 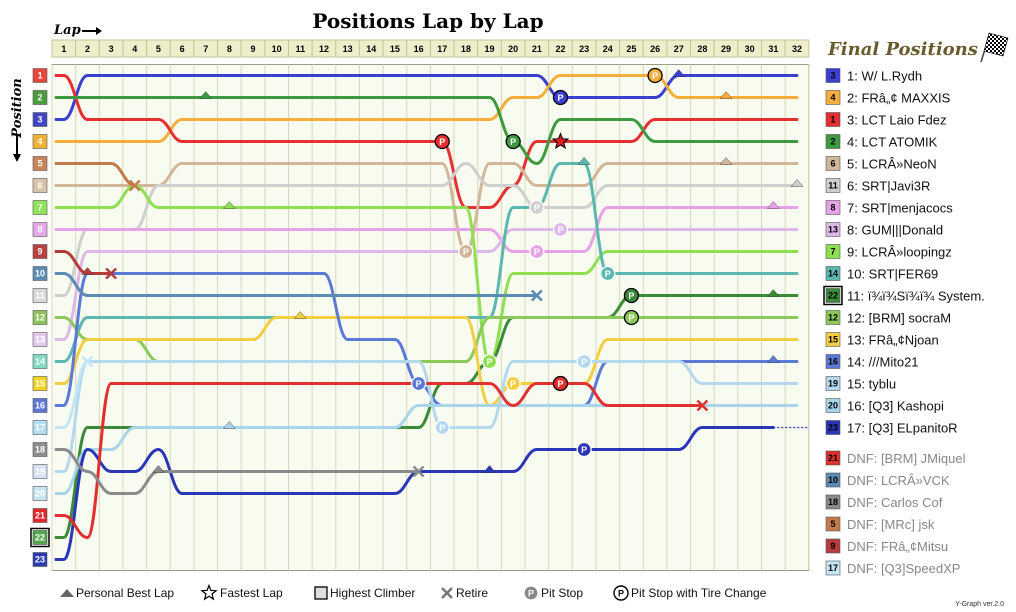 What do you see at coordinates (67, 30) in the screenshot?
I see `x-axis-label: Lap` at bounding box center [67, 30].